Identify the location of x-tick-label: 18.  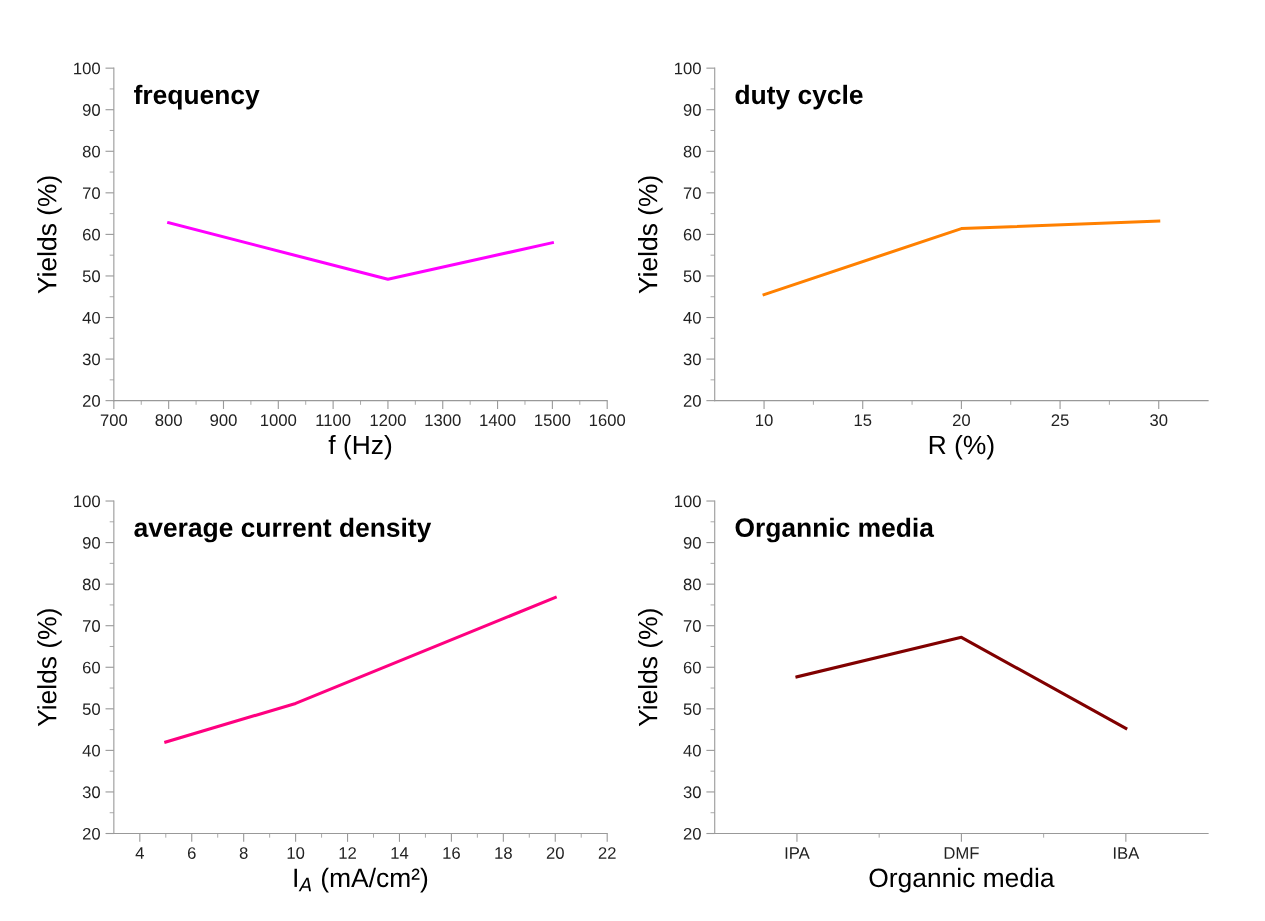
(503, 853).